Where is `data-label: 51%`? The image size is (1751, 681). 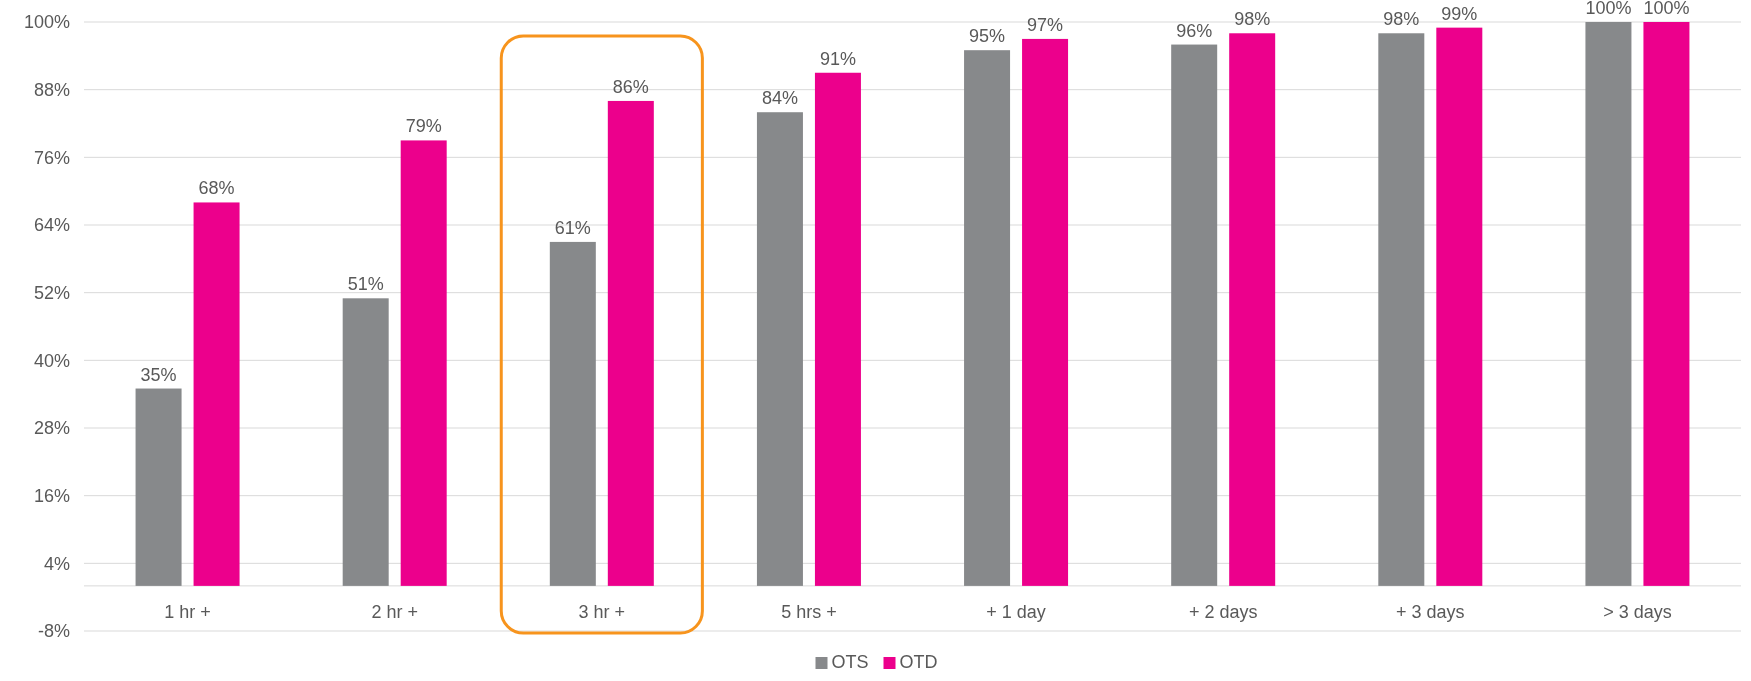
data-label: 51% is located at coordinates (365, 284).